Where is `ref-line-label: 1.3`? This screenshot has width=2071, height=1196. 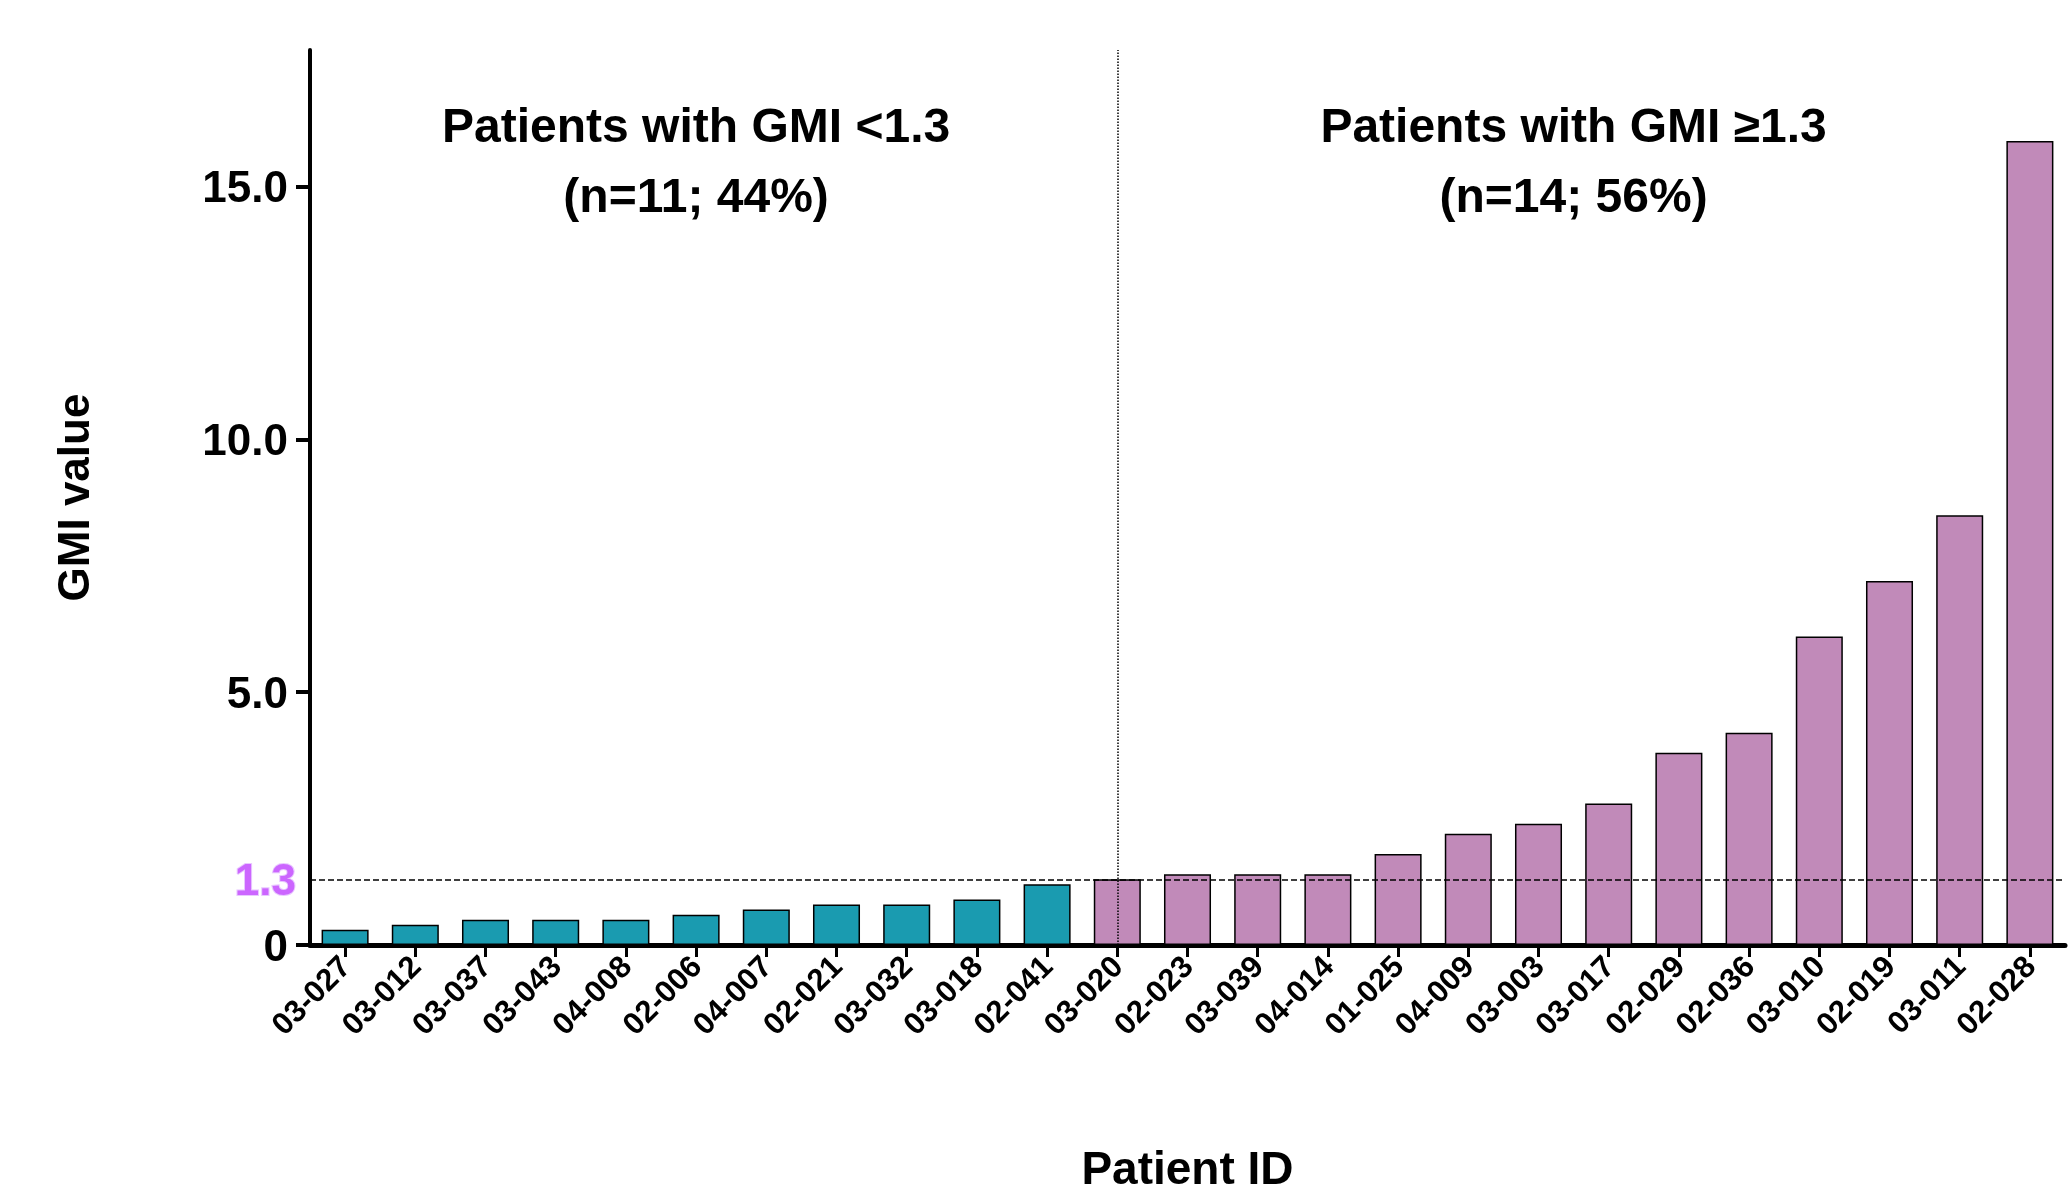
ref-line-label: 1.3 is located at coordinates (265, 879).